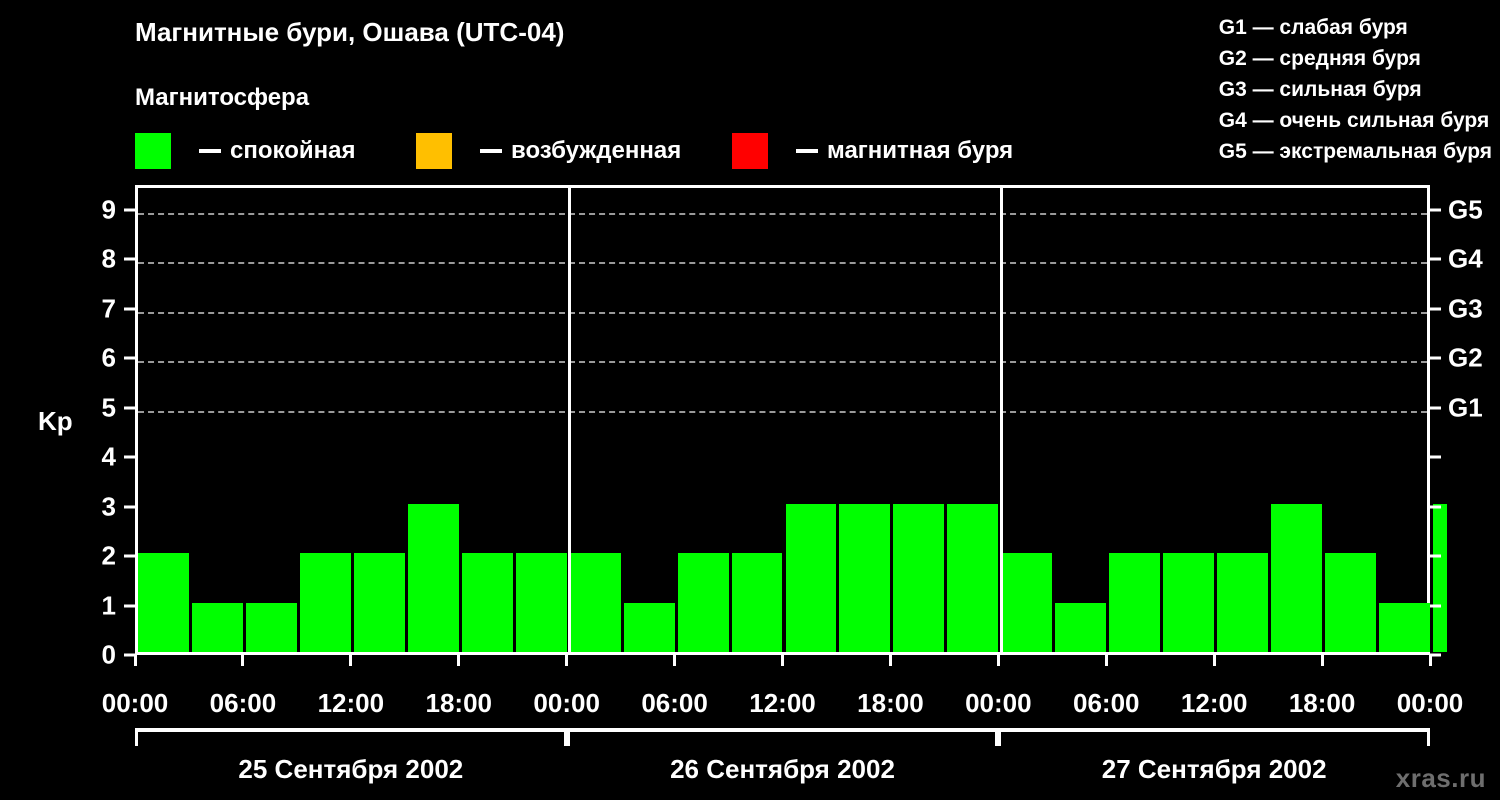  I want to click on legend-entry-quiet: спокойная, so click(245, 151).